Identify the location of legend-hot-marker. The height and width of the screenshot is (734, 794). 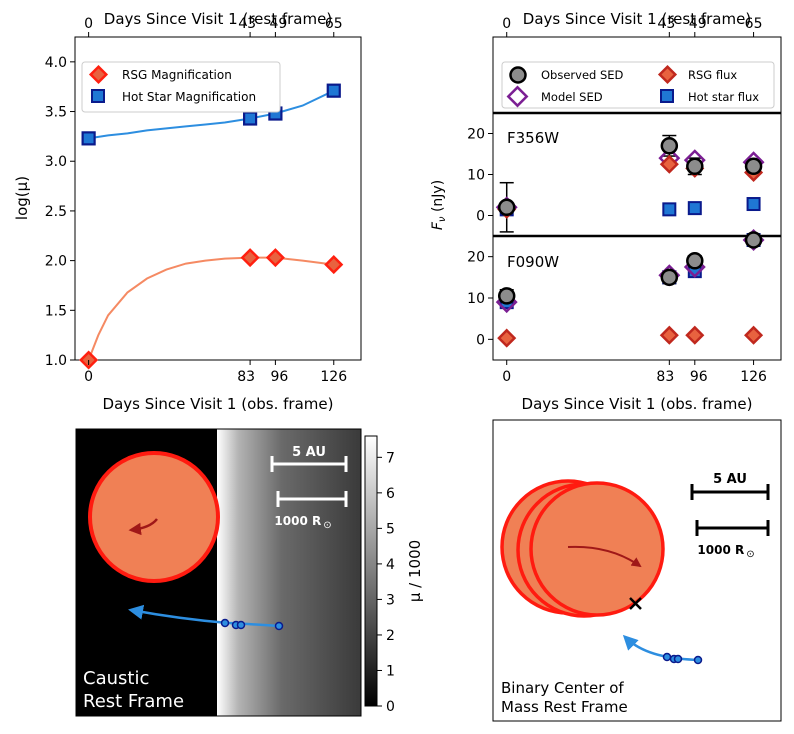
(98, 96).